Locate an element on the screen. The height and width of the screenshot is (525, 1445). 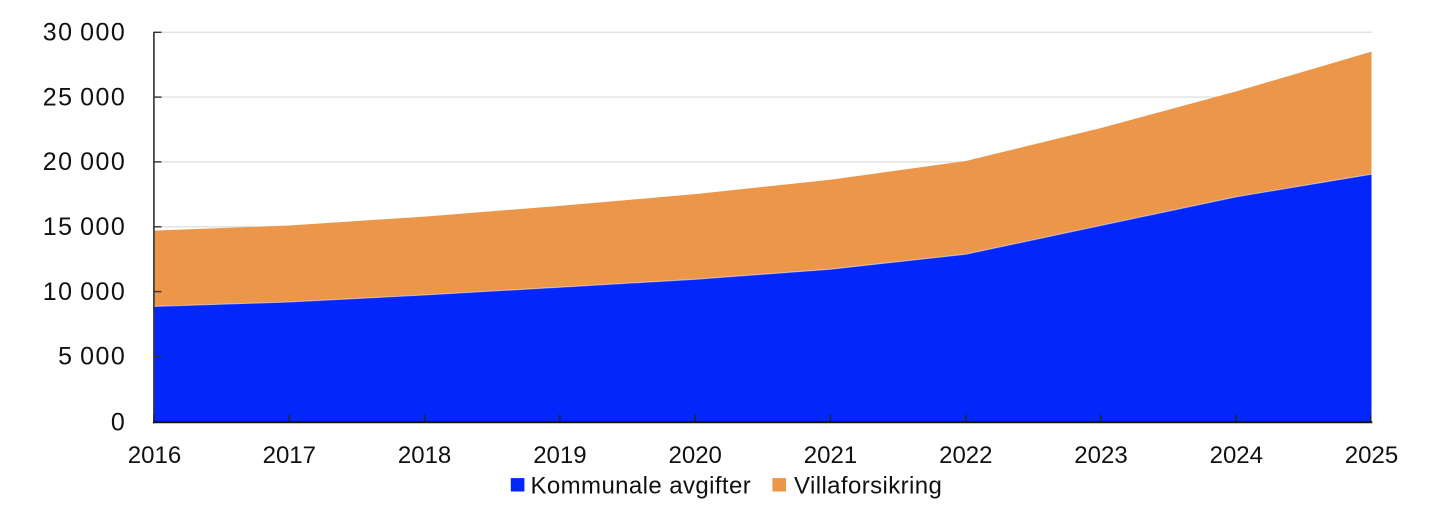
svg-text: 2022 is located at coordinates (965, 455).